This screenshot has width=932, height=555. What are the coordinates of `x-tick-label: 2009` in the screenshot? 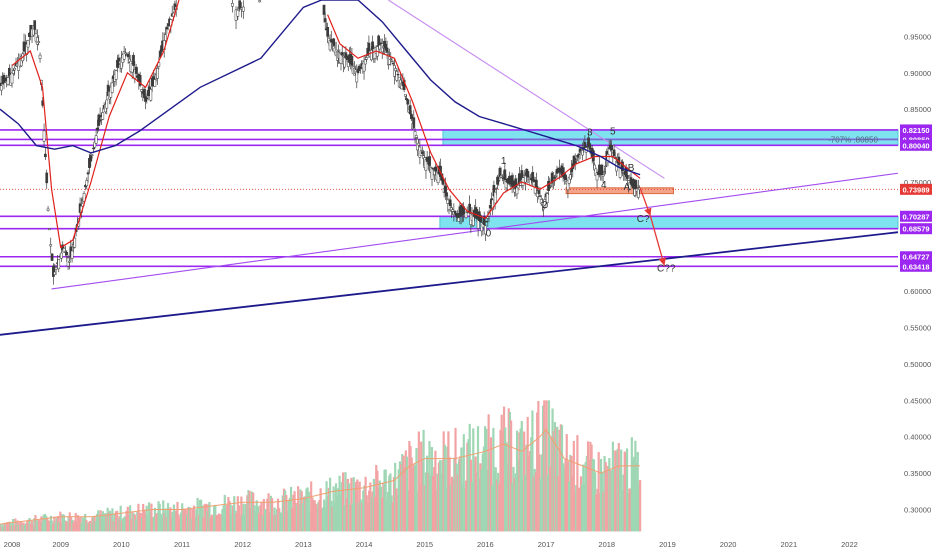 It's located at (60, 544).